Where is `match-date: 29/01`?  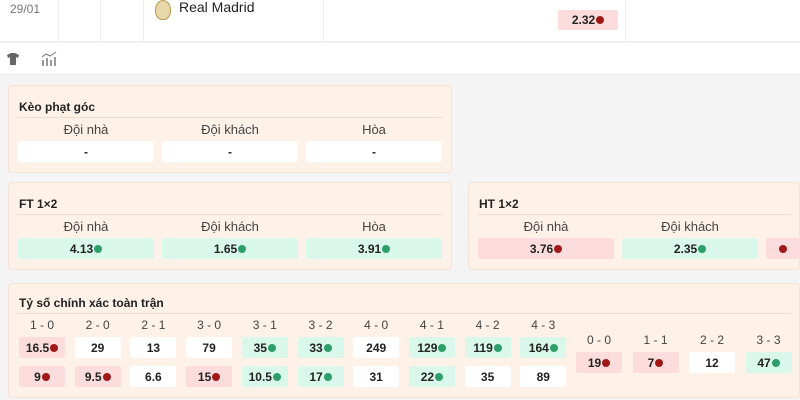
match-date: 29/01 is located at coordinates (25, 9).